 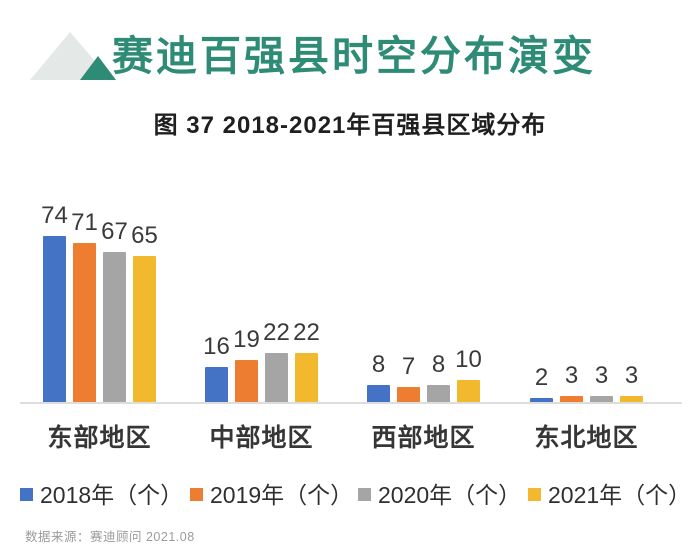 What do you see at coordinates (110, 537) in the screenshot?
I see `data-source-note: 数据来源：赛迪顾问 2021.08` at bounding box center [110, 537].